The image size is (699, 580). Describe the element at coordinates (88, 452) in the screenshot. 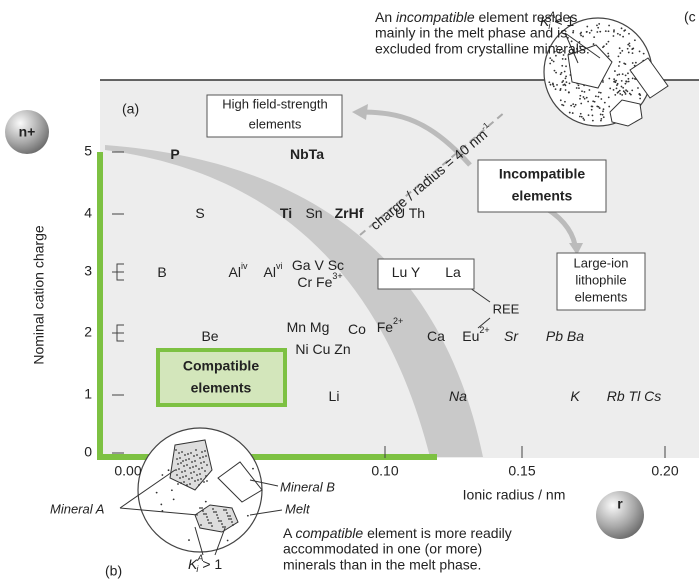

I see `y-tick-label: 0` at that location.